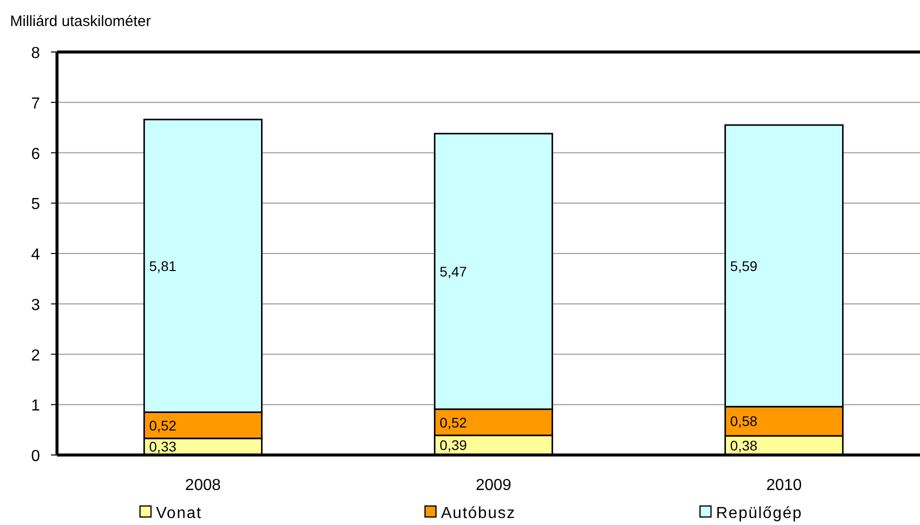  I want to click on y-tick-label: 4, so click(35, 255).